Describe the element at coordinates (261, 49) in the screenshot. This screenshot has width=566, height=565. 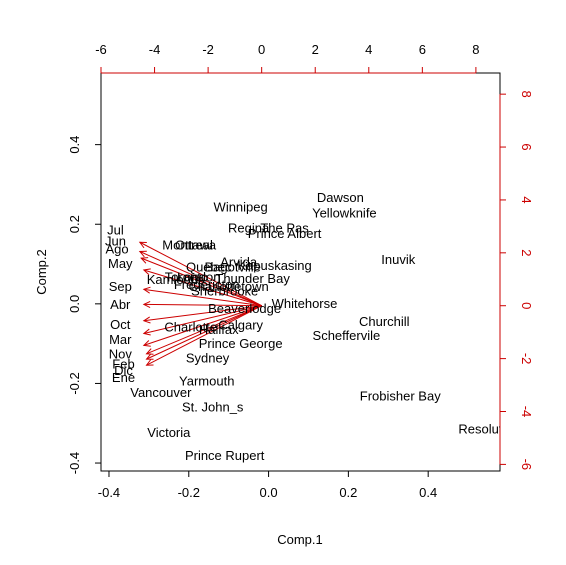
I see `top-tick-label: 0` at that location.